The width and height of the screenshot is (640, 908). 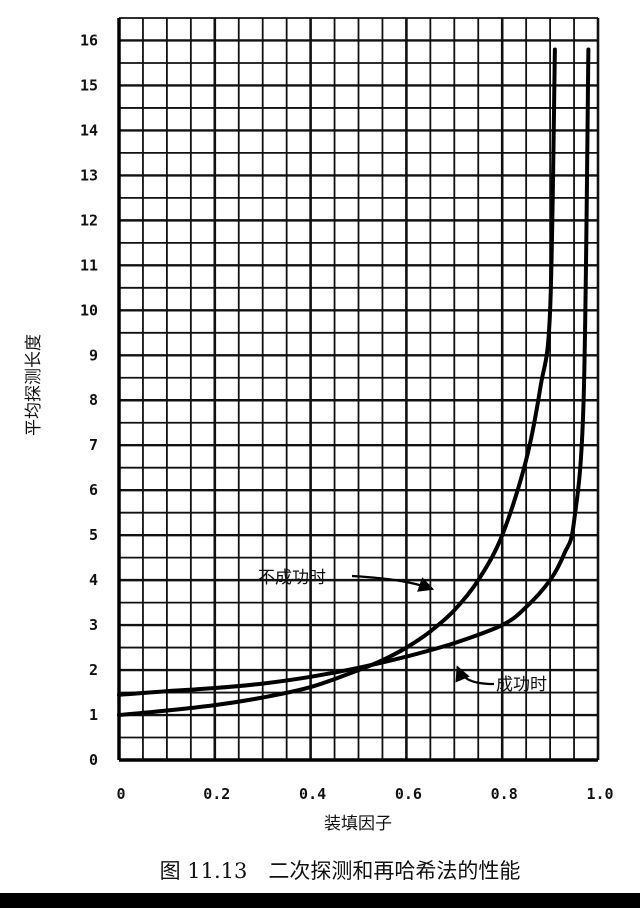 What do you see at coordinates (89, 310) in the screenshot?
I see `y-tick-label: 10` at bounding box center [89, 310].